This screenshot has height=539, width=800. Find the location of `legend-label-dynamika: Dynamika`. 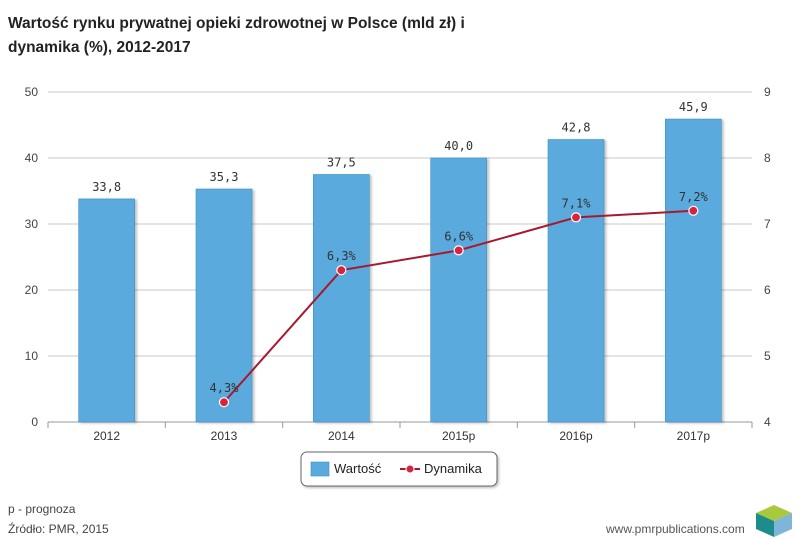

legend-label-dynamika: Dynamika is located at coordinates (453, 468).